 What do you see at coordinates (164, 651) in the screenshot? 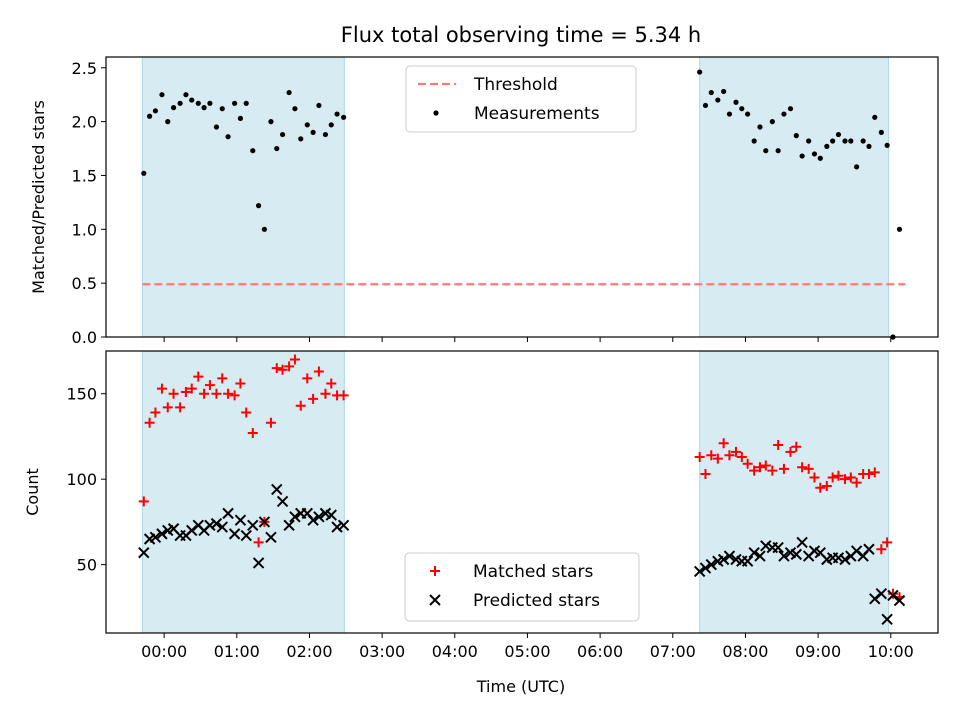
I see `bottom-x-tick-label: 00:00` at bounding box center [164, 651].